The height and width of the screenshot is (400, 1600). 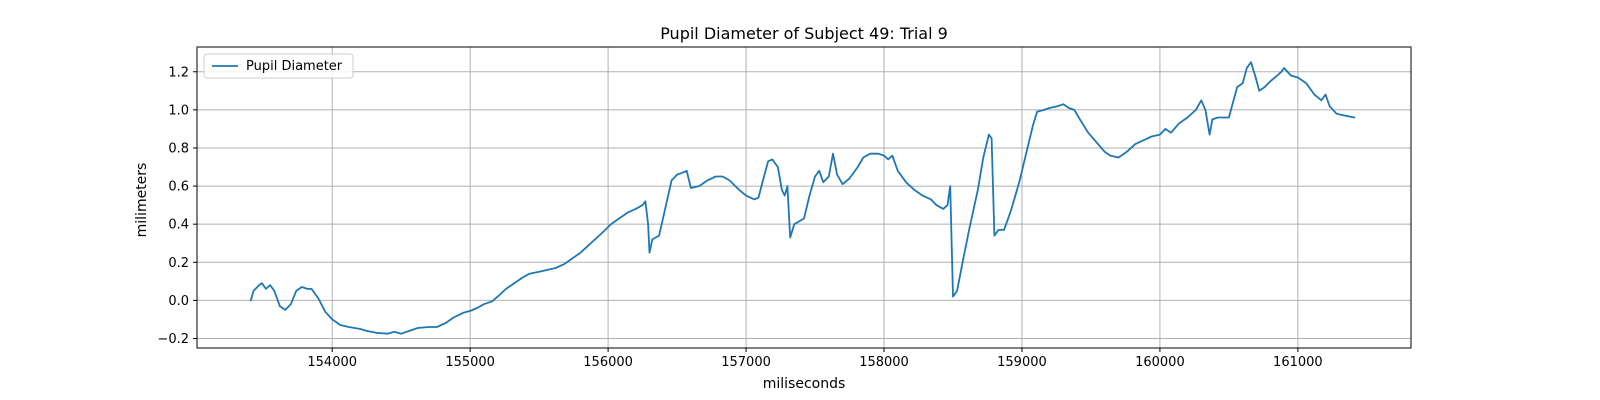 What do you see at coordinates (1298, 362) in the screenshot?
I see `x-tick-label: 161000` at bounding box center [1298, 362].